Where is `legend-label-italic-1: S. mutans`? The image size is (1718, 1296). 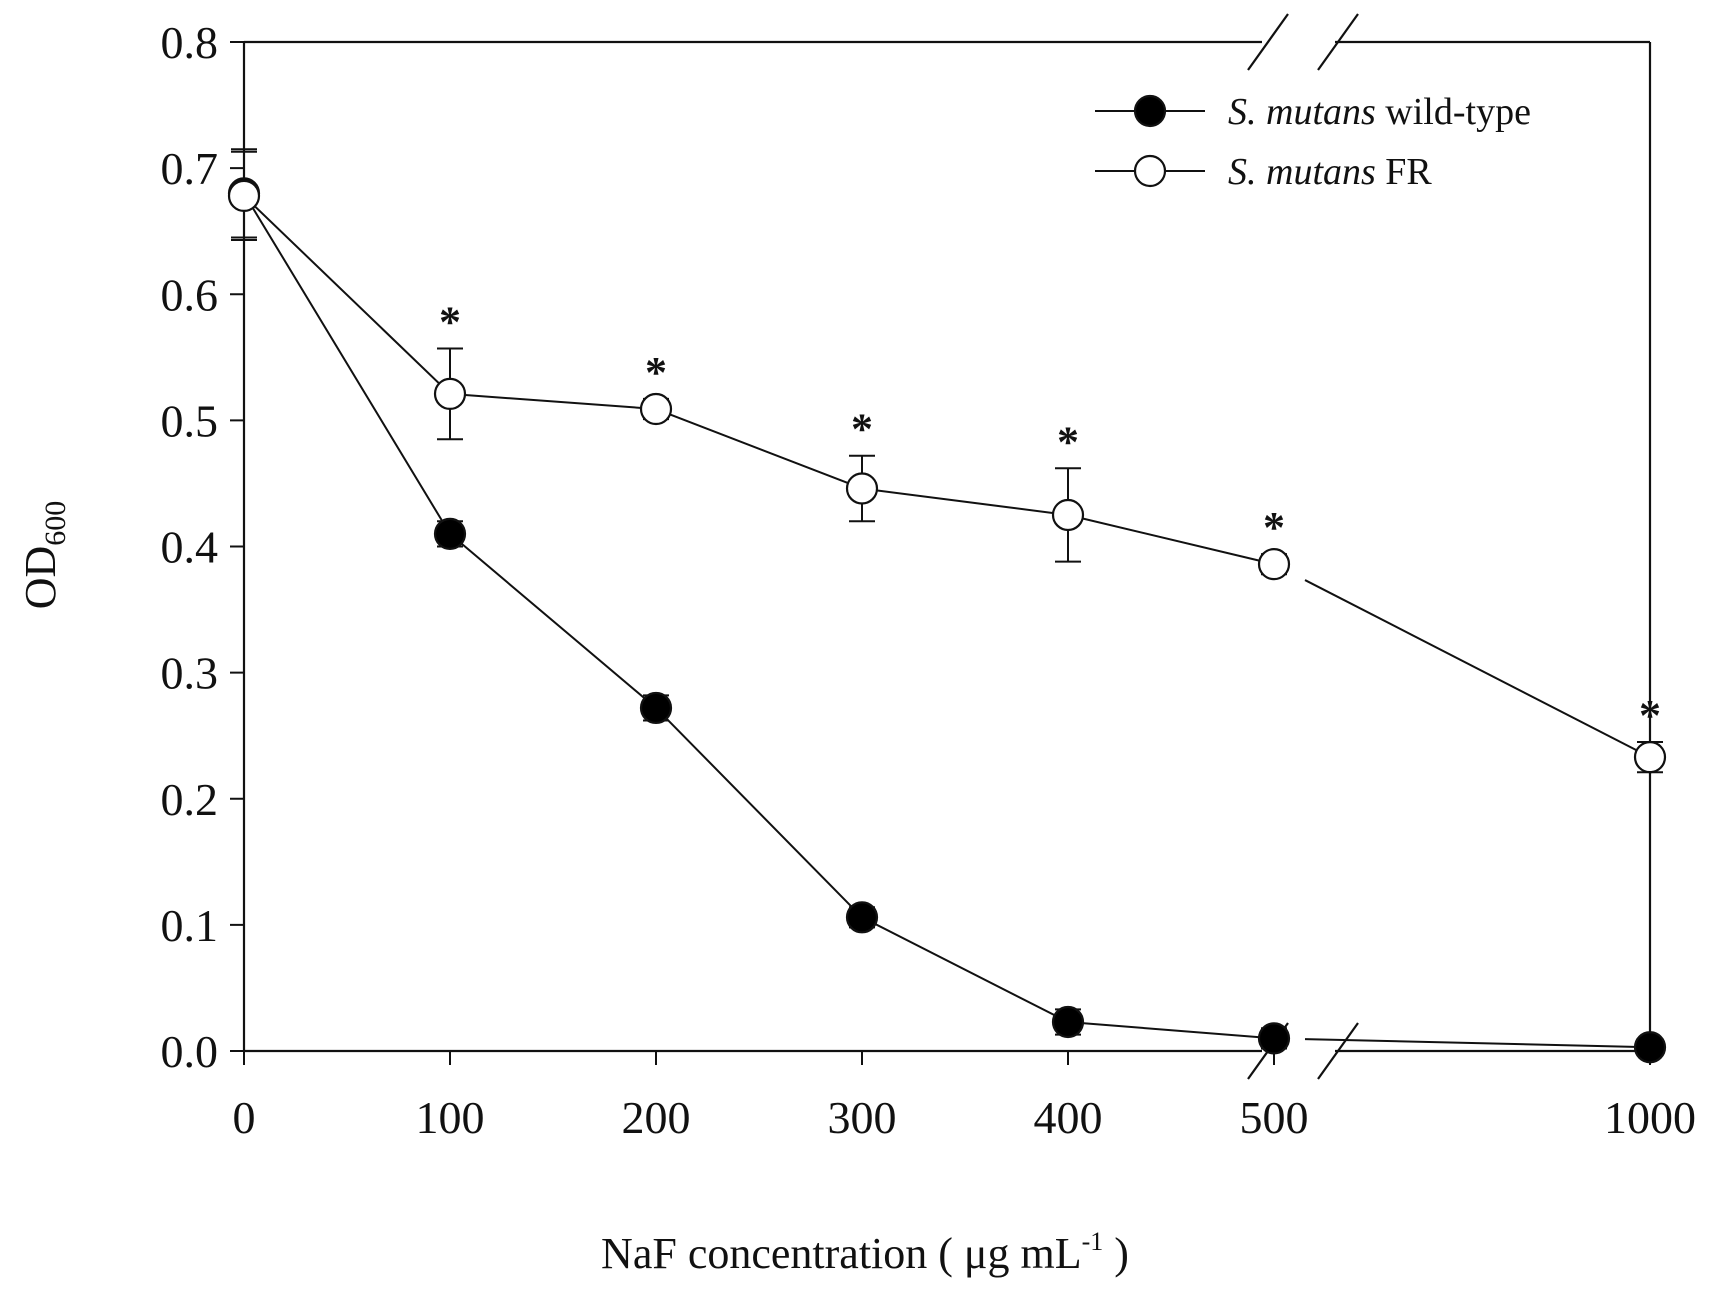
legend-label-italic-1: S. mutans is located at coordinates (1306, 172).